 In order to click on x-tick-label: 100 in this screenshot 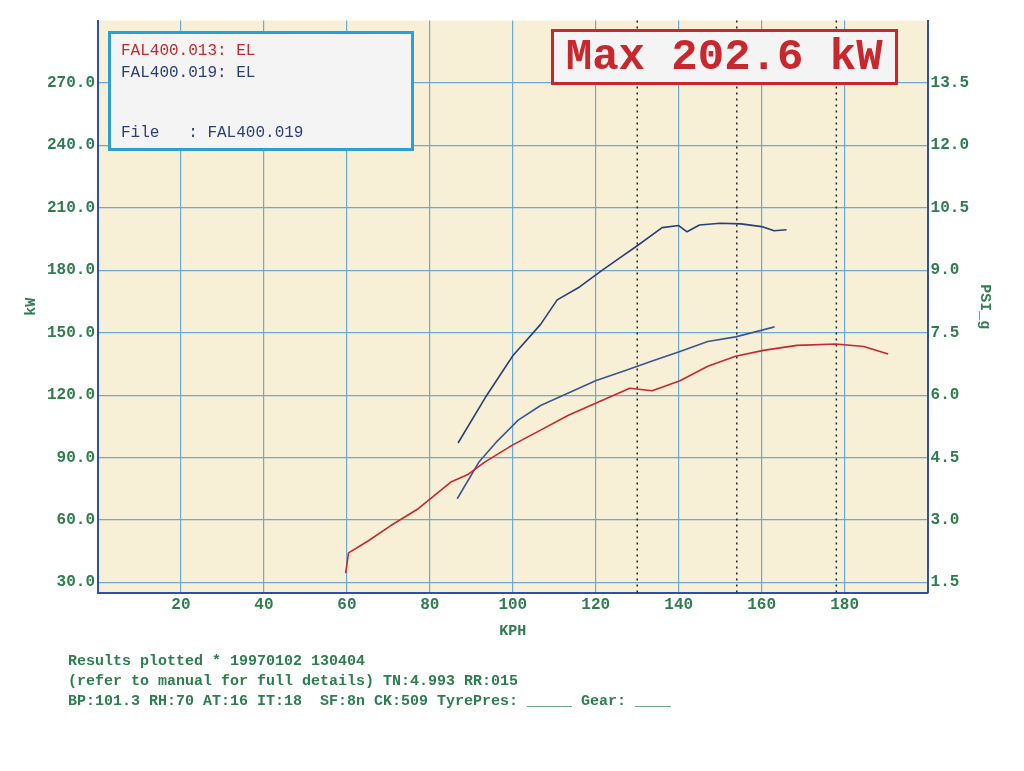, I will do `click(513, 605)`.